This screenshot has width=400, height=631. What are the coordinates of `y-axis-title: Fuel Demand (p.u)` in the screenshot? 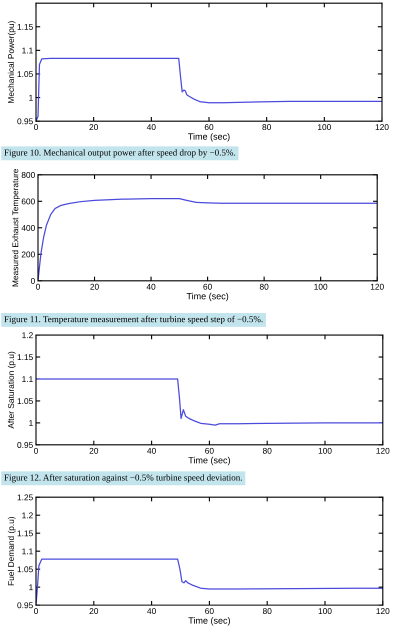 It's located at (12, 551).